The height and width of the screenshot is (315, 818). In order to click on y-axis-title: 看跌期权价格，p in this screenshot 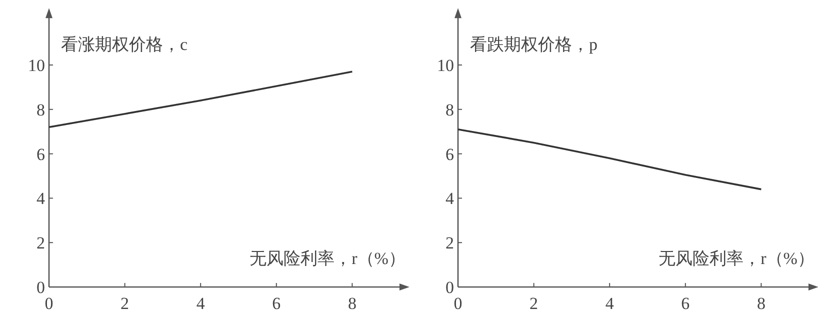, I will do `click(534, 44)`.